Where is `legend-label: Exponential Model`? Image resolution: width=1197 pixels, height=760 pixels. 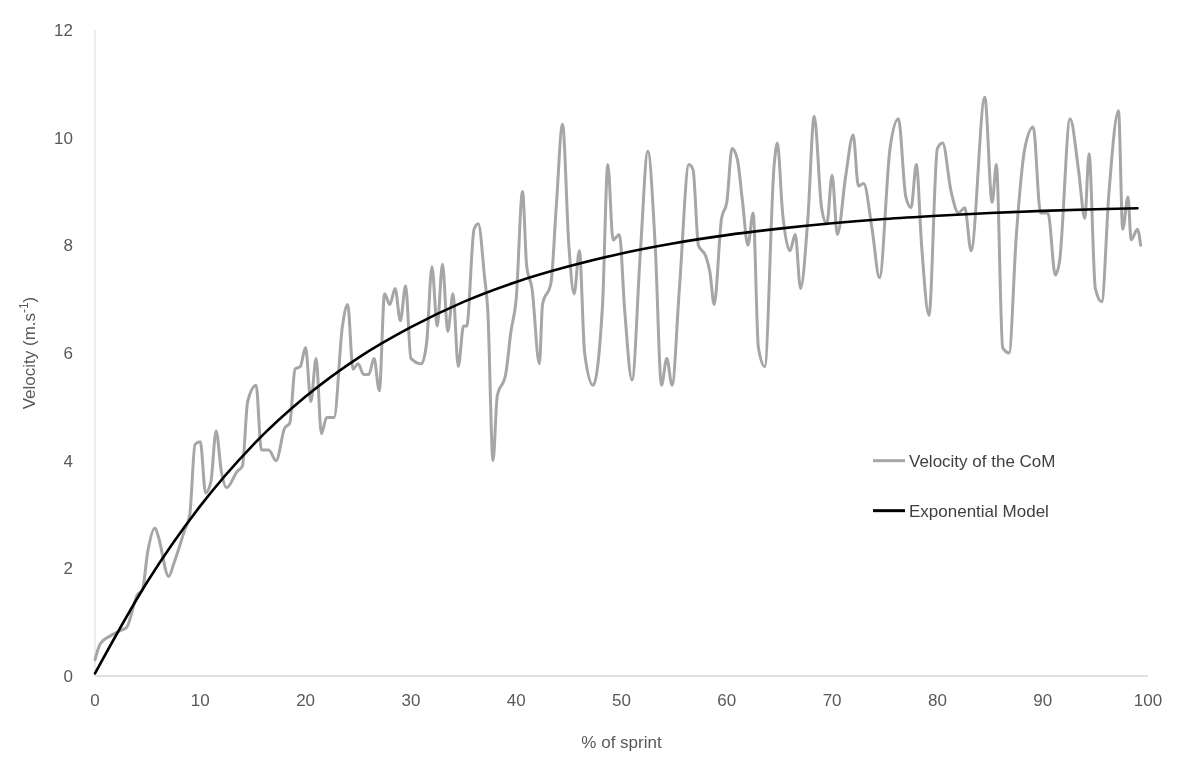 legend-label: Exponential Model is located at coordinates (979, 511).